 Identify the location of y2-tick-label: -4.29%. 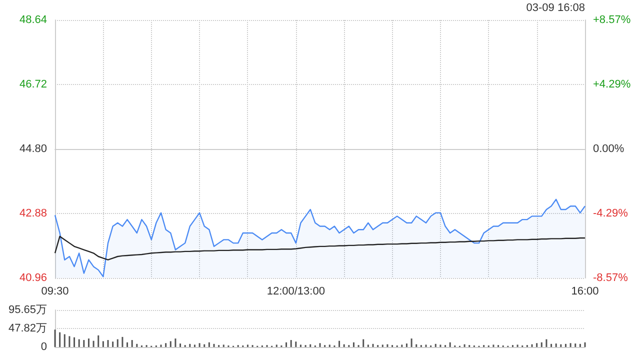
(610, 214).